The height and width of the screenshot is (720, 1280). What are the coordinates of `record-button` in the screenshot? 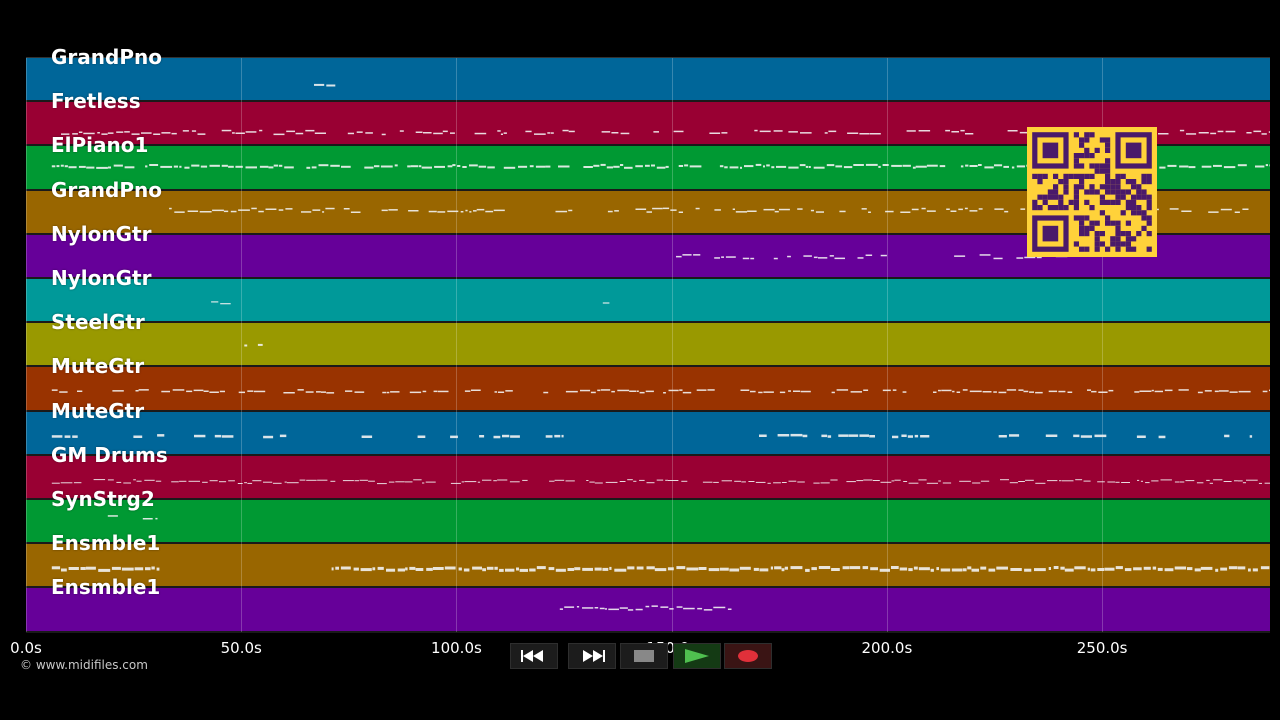 It's located at (748, 656).